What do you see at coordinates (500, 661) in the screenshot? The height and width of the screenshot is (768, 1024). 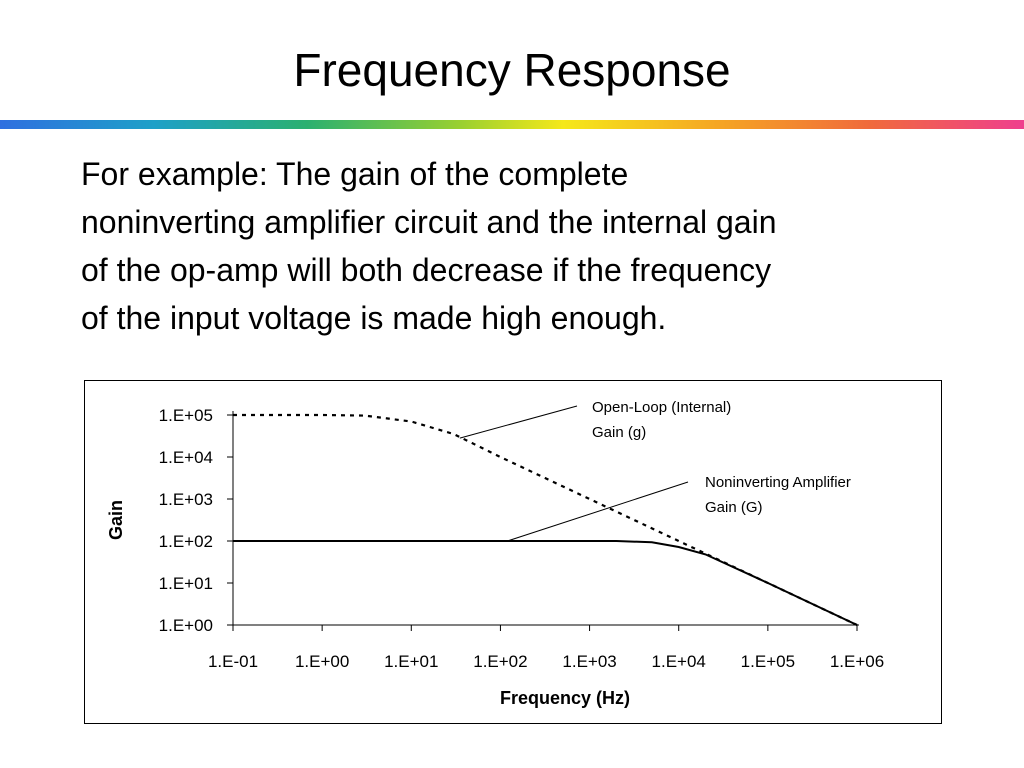 I see `x-tick-label: 1.E+02` at bounding box center [500, 661].